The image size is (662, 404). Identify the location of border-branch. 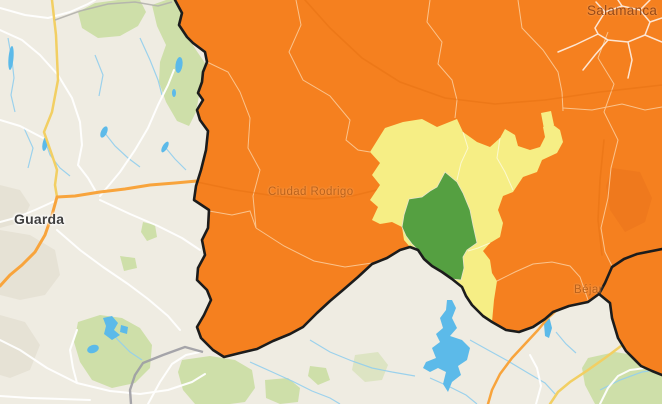
(629, 334).